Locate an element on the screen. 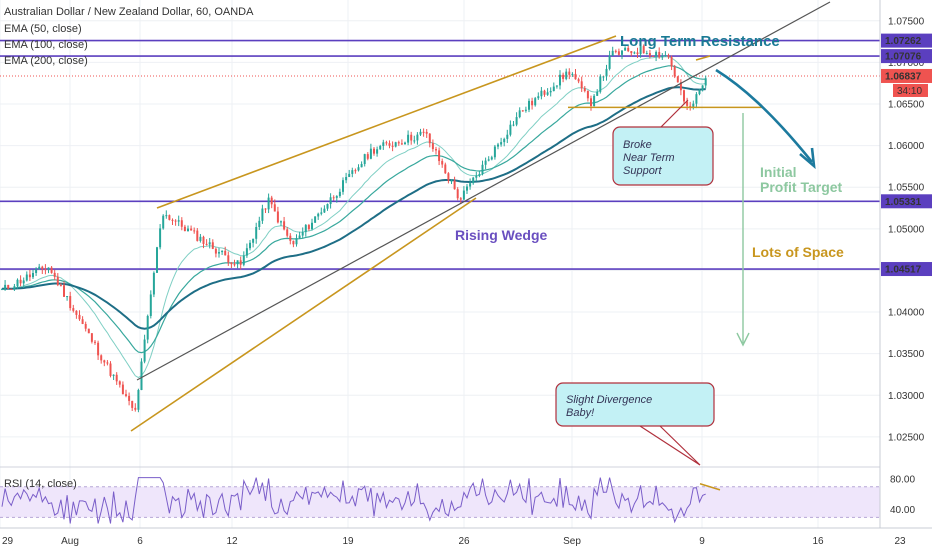 The width and height of the screenshot is (932, 550). legend-rsi: RSI (14, close) is located at coordinates (40, 484).